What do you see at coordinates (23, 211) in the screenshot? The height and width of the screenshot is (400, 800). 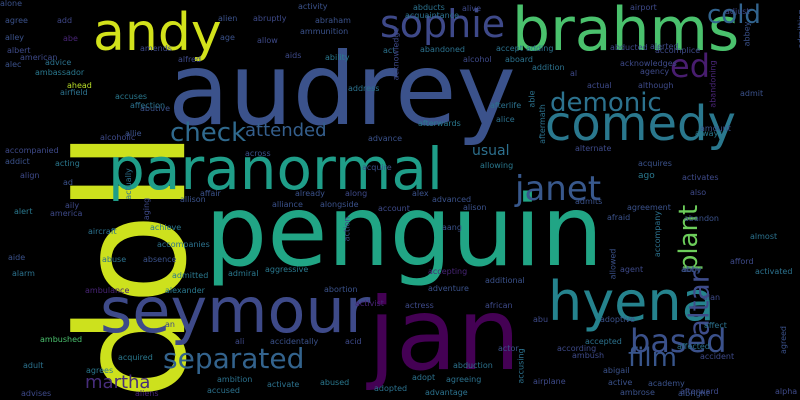 I see `word-cloud-word: alert` at bounding box center [23, 211].